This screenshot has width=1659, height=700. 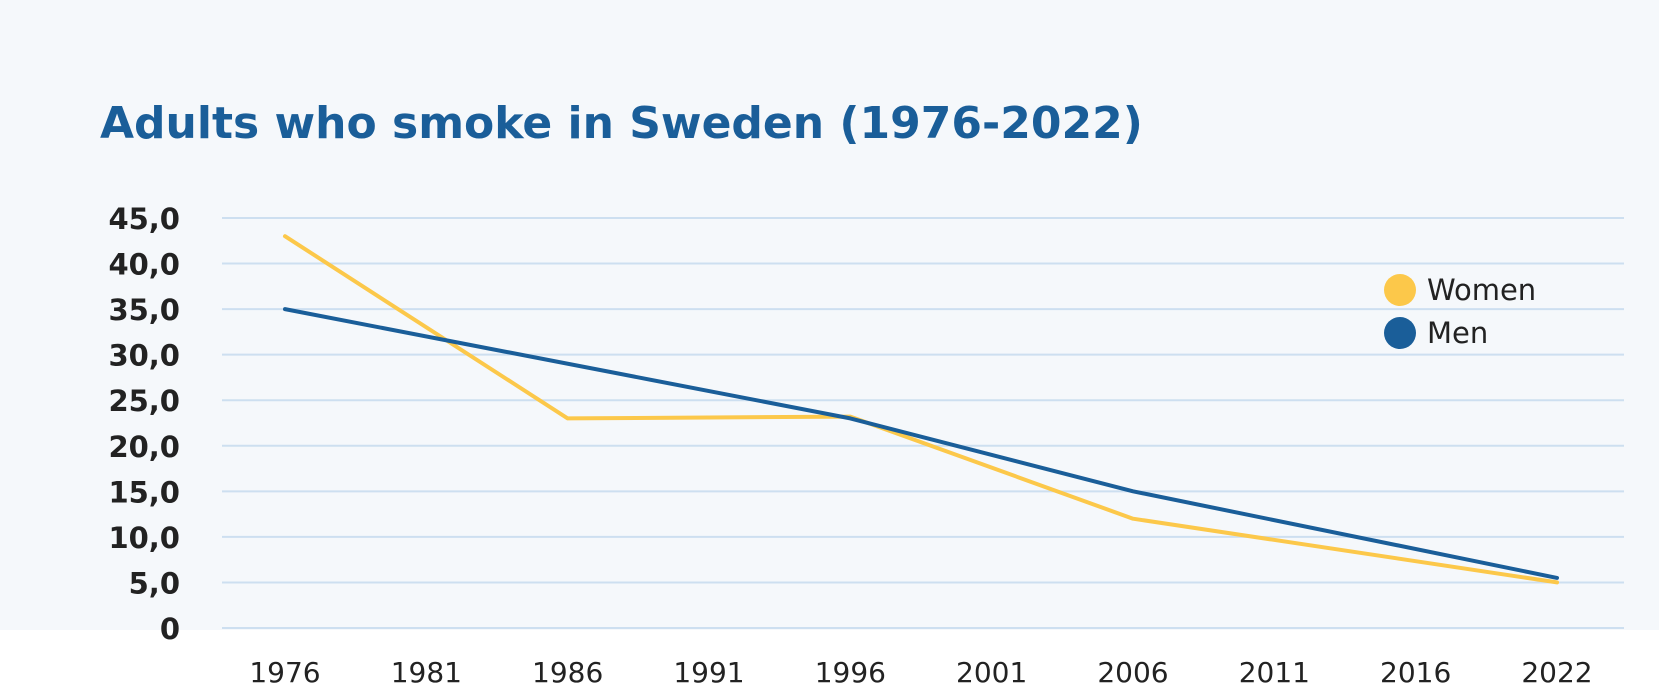 What do you see at coordinates (1400, 333) in the screenshot?
I see `legend-marker-men` at bounding box center [1400, 333].